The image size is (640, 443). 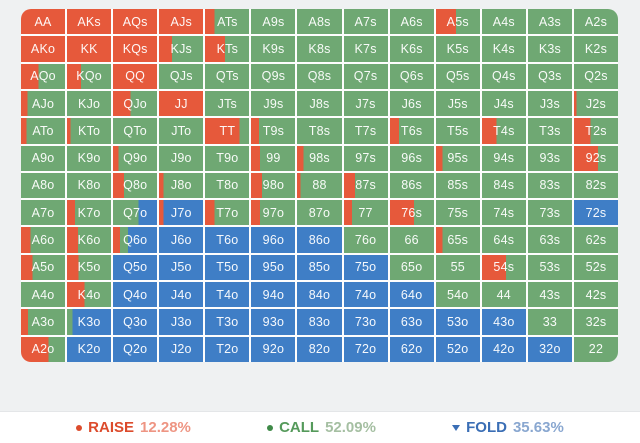 I want to click on cell-33: 33, so click(x=549, y=322).